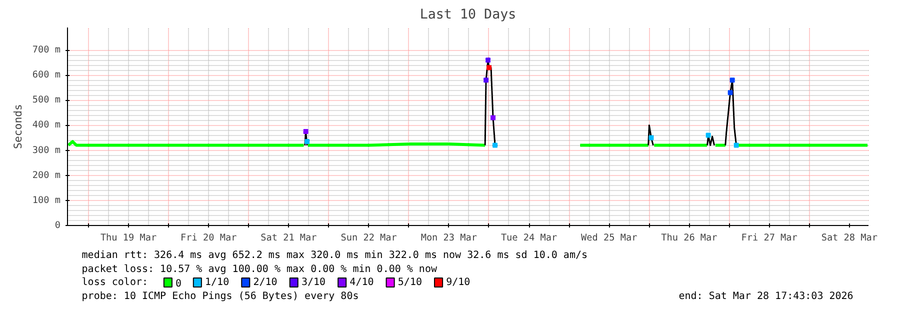 The image size is (897, 310). I want to click on text: packet loss: 10.57 % avg 100.00 % max 0.00 % min 0.00 % now, so click(260, 269).